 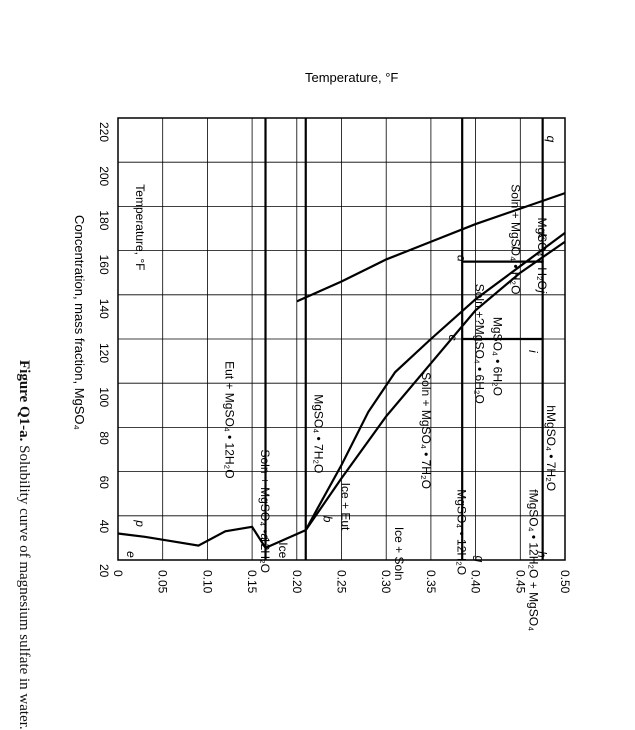 I want to click on y-tick-label: 60, so click(x=104, y=483).